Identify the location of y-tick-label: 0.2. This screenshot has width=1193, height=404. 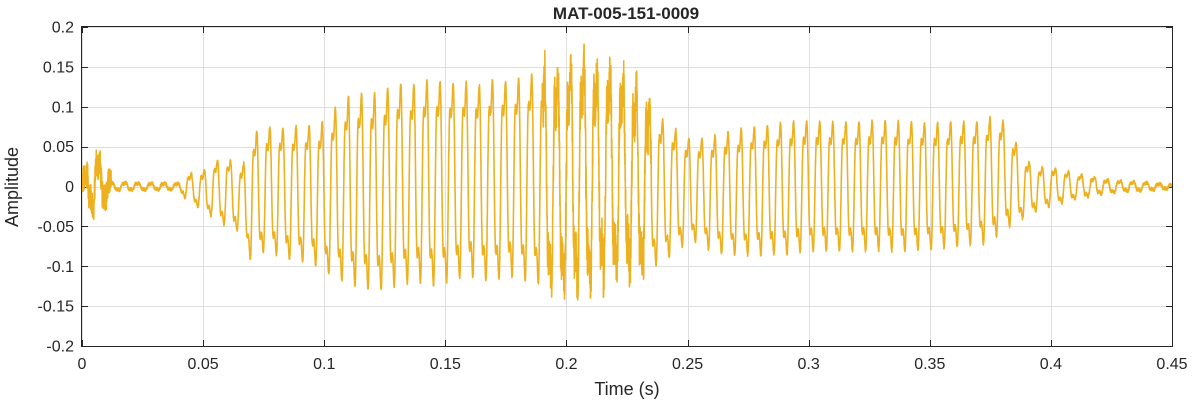
(63, 28).